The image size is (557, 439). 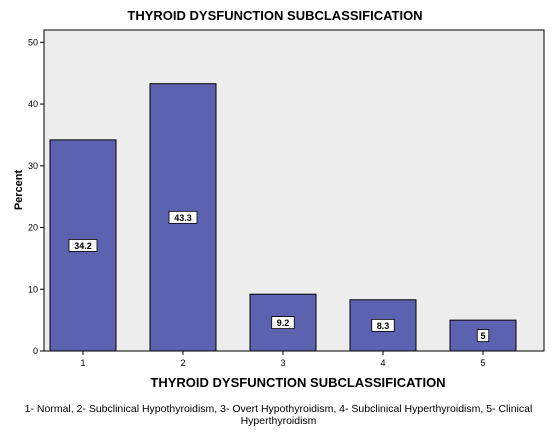 What do you see at coordinates (382, 363) in the screenshot?
I see `x-tick-label: 4` at bounding box center [382, 363].